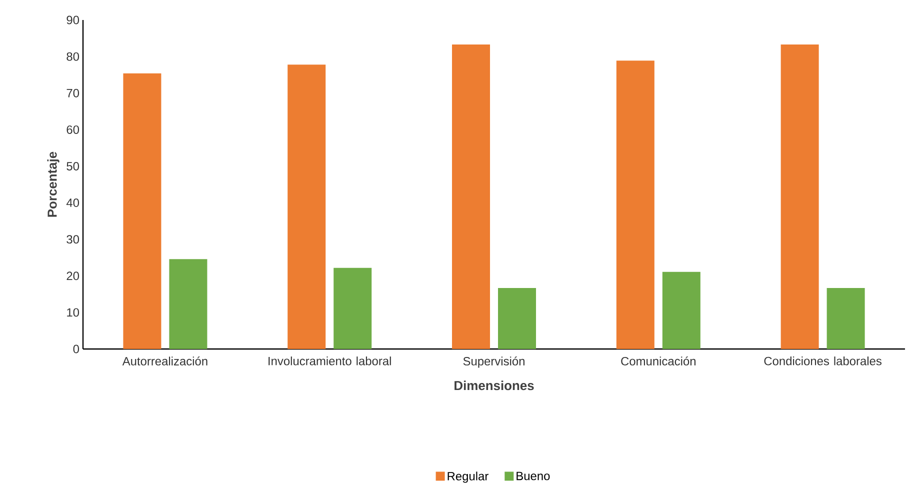 The image size is (907, 488). Describe the element at coordinates (329, 361) in the screenshot. I see `x-tick-label: Involucramiento laboral` at that location.